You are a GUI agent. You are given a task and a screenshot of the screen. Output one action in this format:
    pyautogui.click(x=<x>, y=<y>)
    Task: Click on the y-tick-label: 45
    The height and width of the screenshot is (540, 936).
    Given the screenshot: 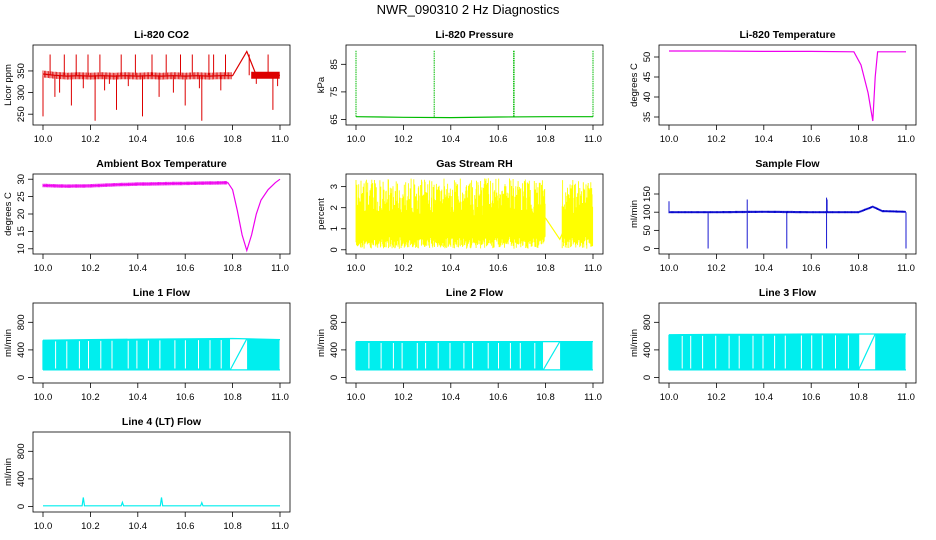 What is the action you would take?
    pyautogui.click(x=647, y=77)
    